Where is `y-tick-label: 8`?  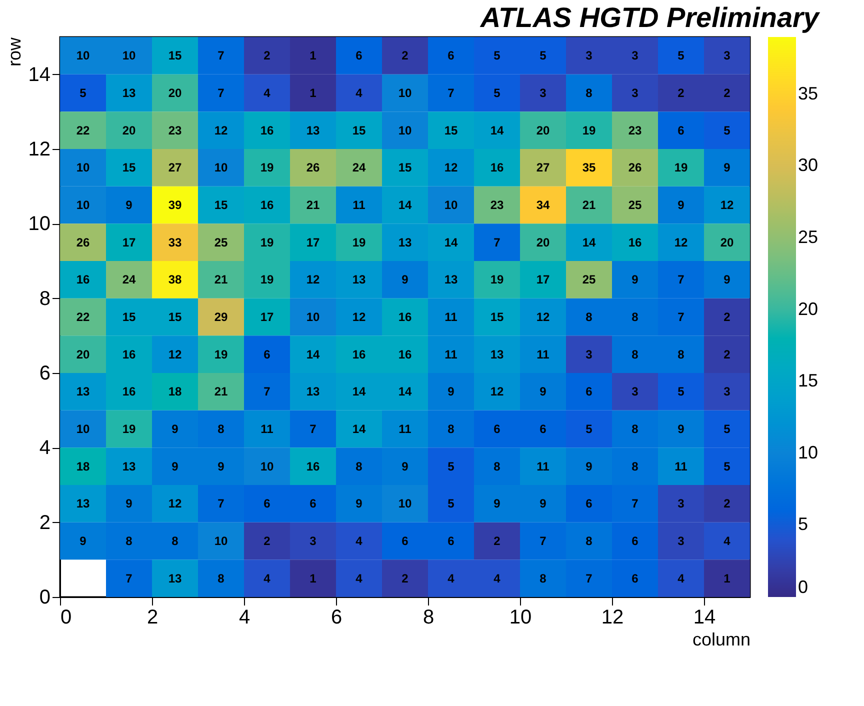
y-tick-label: 8 is located at coordinates (44, 299).